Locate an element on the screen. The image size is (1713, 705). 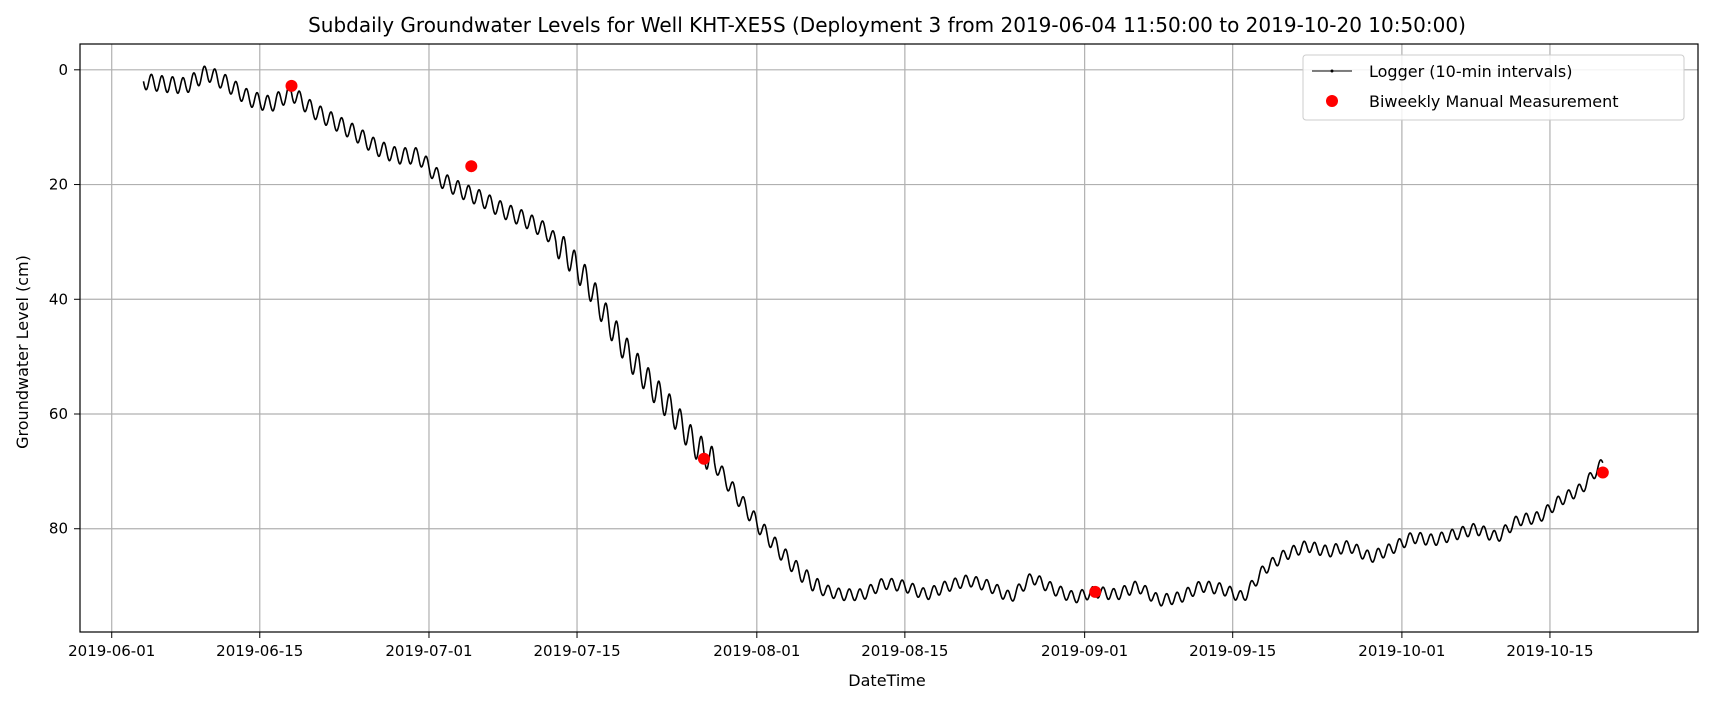
legend-label-logger: Logger (10-min intervals) is located at coordinates (1470, 71).